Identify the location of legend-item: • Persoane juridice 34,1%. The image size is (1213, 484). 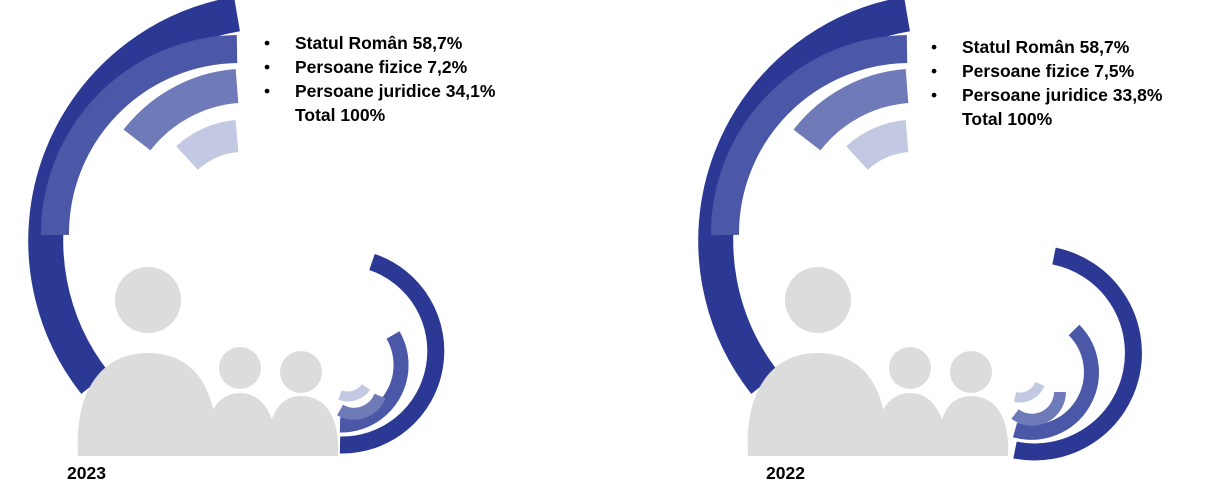
(378, 91).